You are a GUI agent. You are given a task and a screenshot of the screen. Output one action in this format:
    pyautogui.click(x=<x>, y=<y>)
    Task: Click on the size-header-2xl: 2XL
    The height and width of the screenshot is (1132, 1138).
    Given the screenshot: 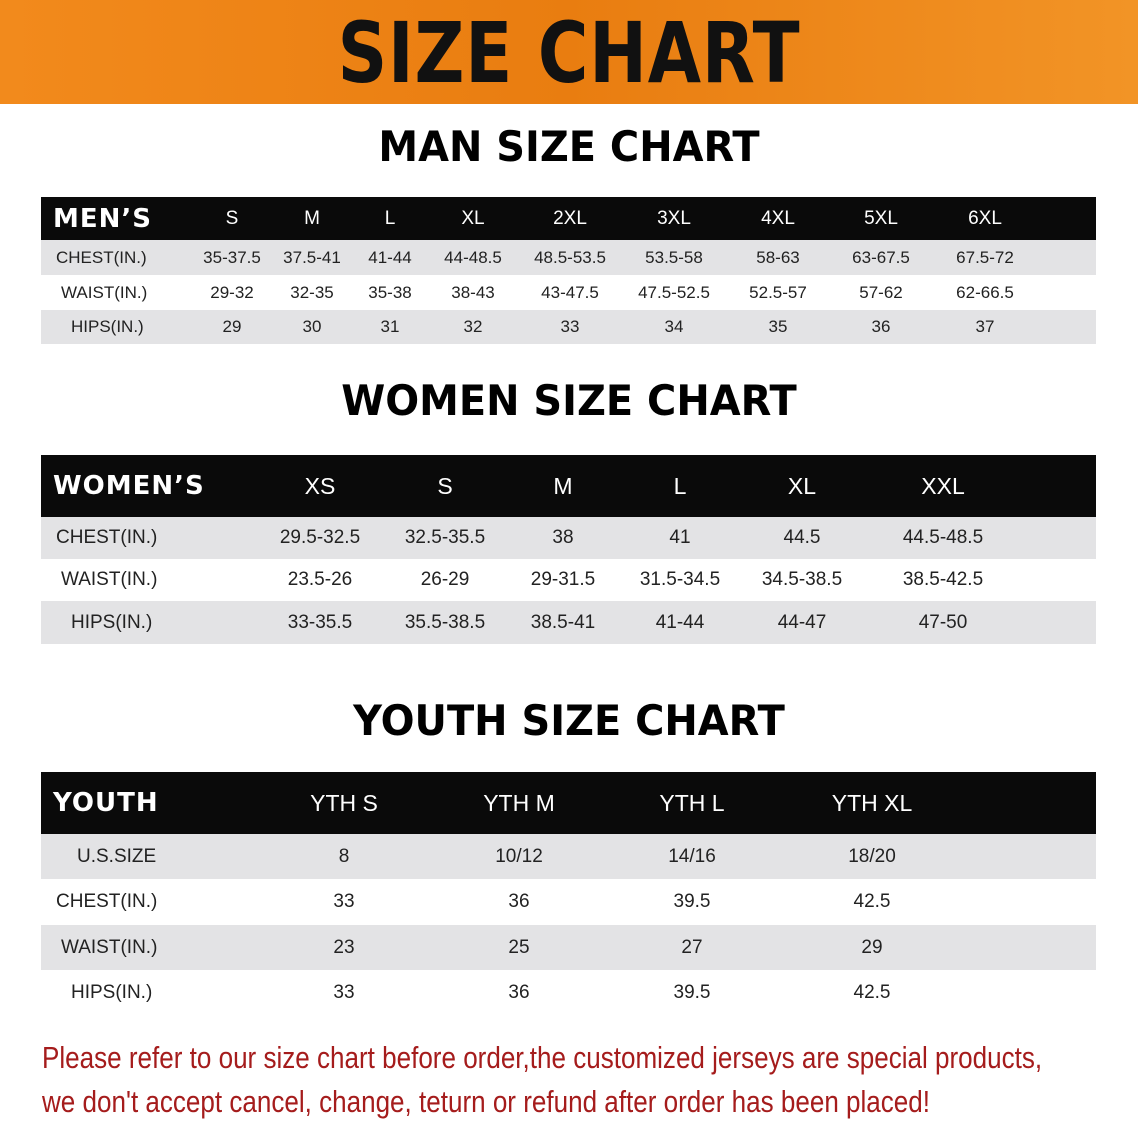 What is the action you would take?
    pyautogui.click(x=570, y=218)
    